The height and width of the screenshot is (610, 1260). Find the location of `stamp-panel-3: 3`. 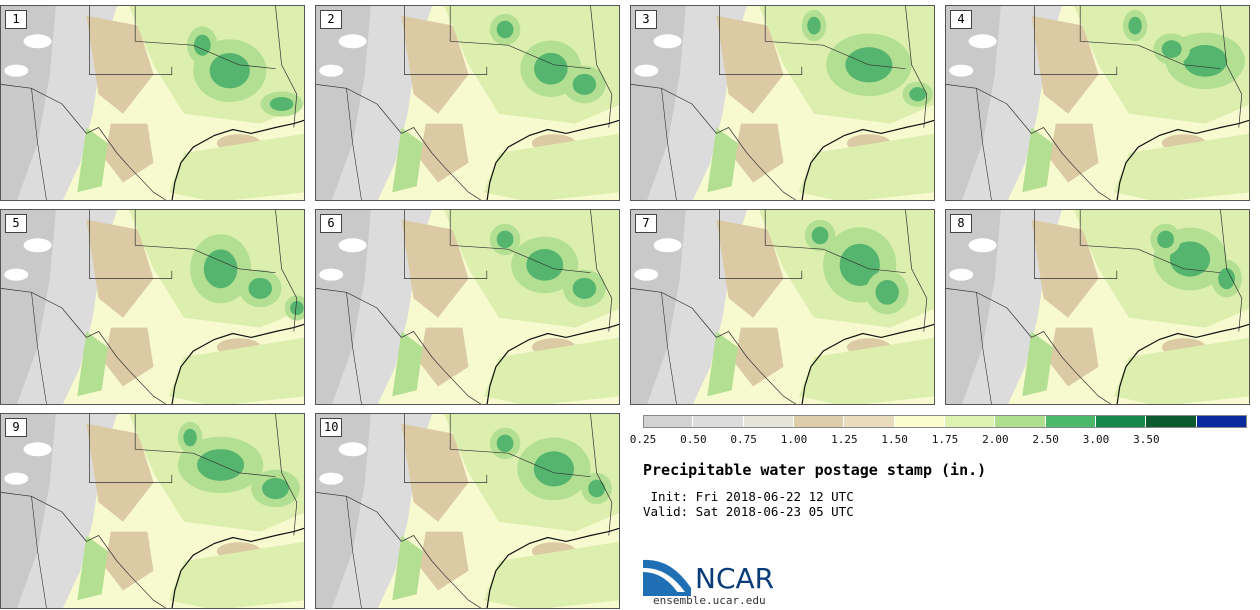

stamp-panel-3: 3 is located at coordinates (782, 103).